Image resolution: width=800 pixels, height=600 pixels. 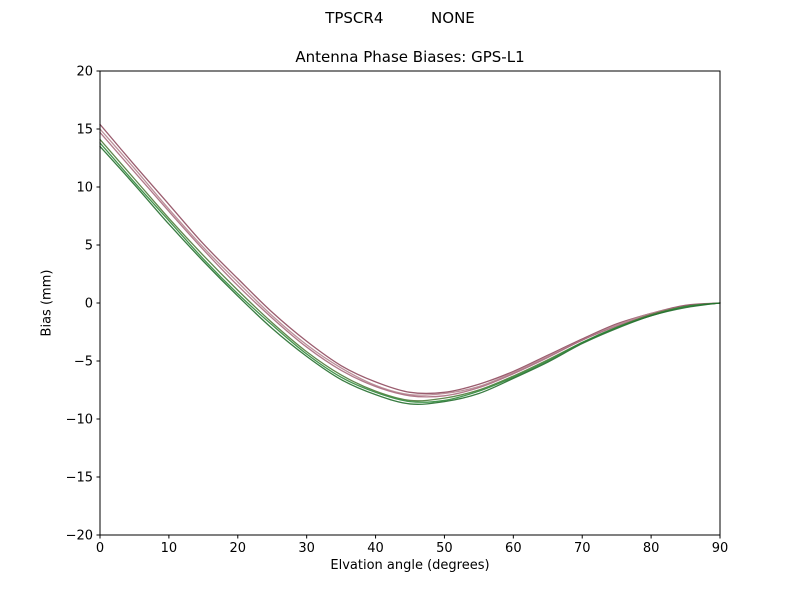 I want to click on x-tick-label: 80, so click(x=651, y=548).